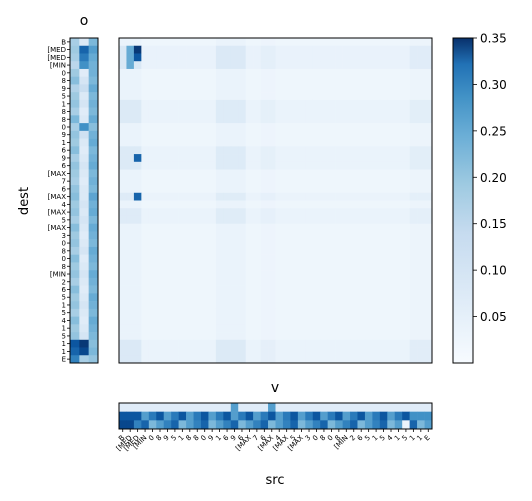 This screenshot has width=532, height=501. What do you see at coordinates (493, 271) in the screenshot?
I see `colorbar-tick-label: 0.10` at bounding box center [493, 271].